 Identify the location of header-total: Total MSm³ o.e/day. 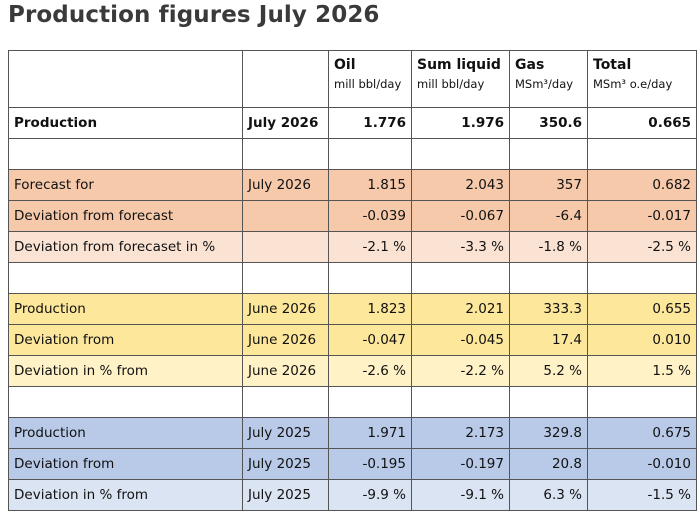
(642, 79).